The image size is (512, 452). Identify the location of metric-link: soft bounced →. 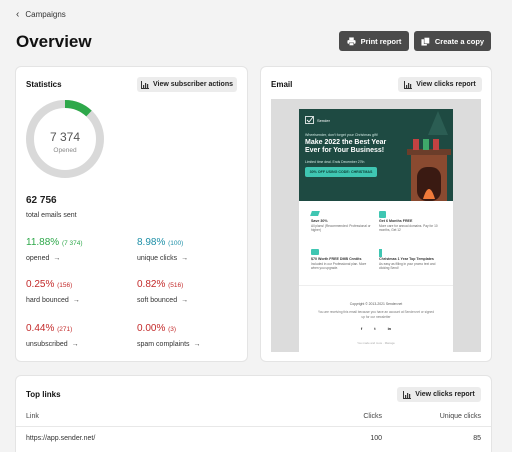
(162, 300).